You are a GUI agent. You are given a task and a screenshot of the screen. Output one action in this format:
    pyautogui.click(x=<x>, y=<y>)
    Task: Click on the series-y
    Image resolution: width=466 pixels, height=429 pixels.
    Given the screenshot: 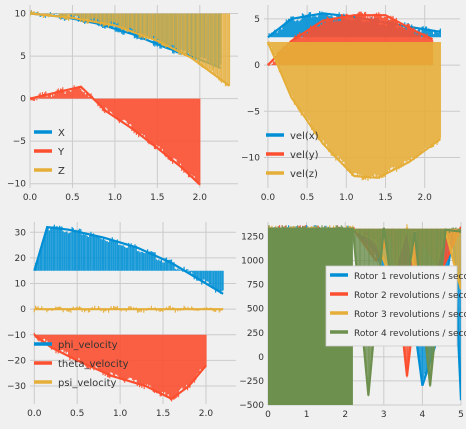 What is the action you would take?
    pyautogui.click(x=115, y=135)
    